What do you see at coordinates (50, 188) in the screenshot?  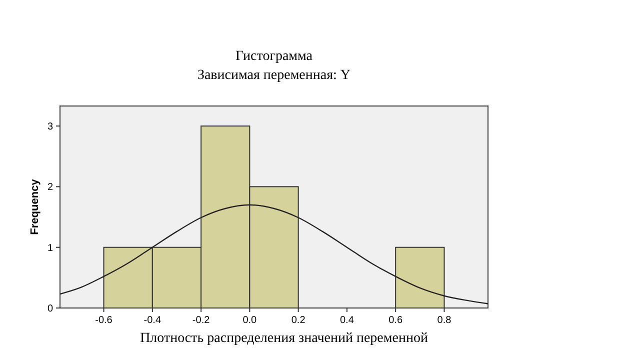 I see `y-tick-label: 2` at bounding box center [50, 188].